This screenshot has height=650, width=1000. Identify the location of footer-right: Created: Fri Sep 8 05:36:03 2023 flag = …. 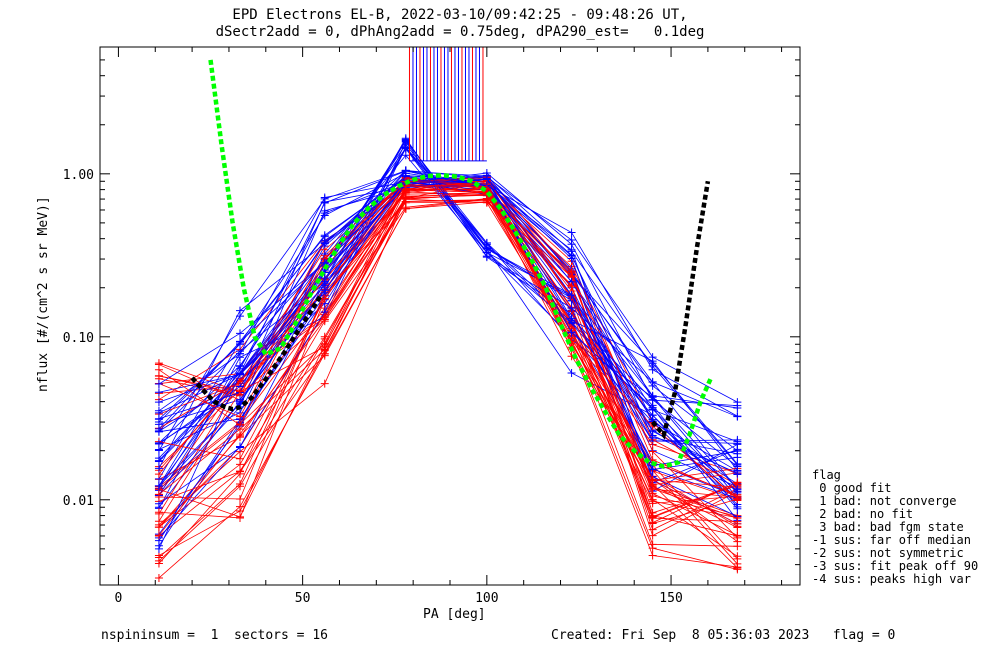
(723, 635).